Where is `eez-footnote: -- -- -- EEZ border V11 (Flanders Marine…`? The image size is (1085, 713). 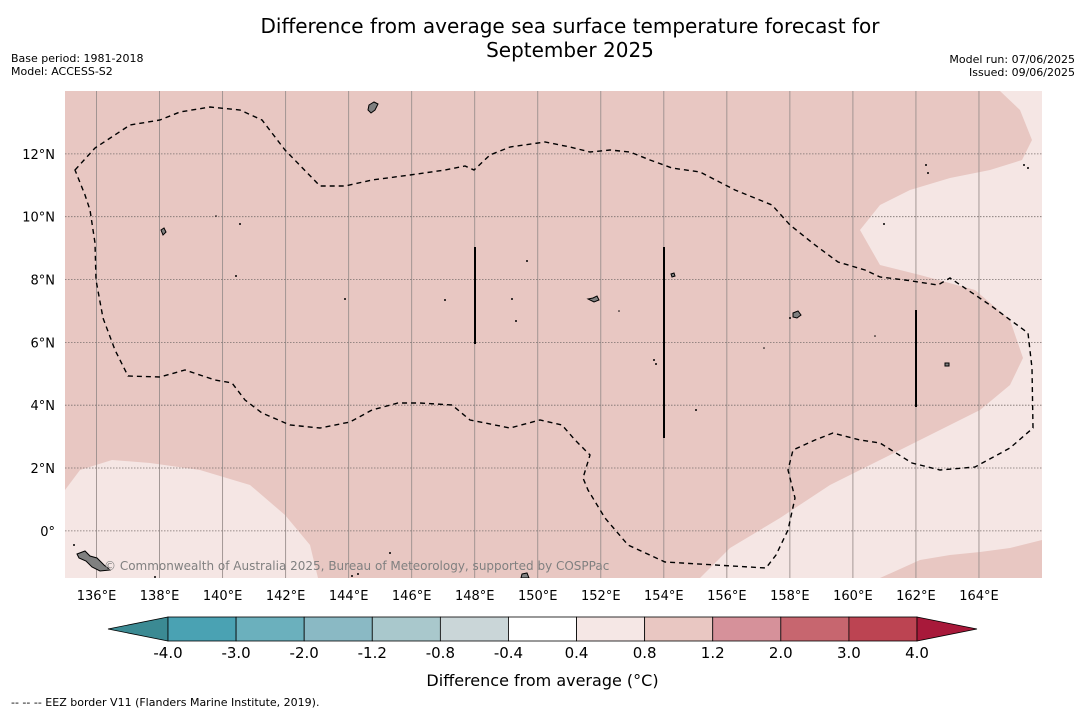 eez-footnote: -- -- -- EEZ border V11 (Flanders Marine… is located at coordinates (165, 702).